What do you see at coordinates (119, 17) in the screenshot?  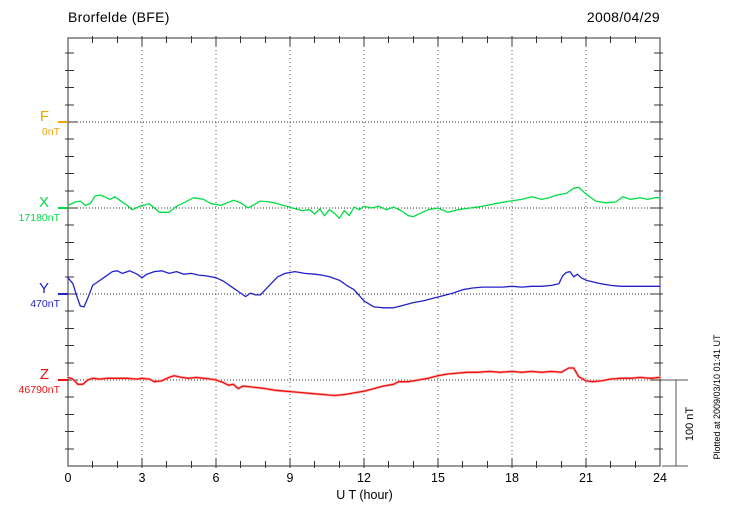 I see `chart-title: Brorfelde (BFE)` at bounding box center [119, 17].